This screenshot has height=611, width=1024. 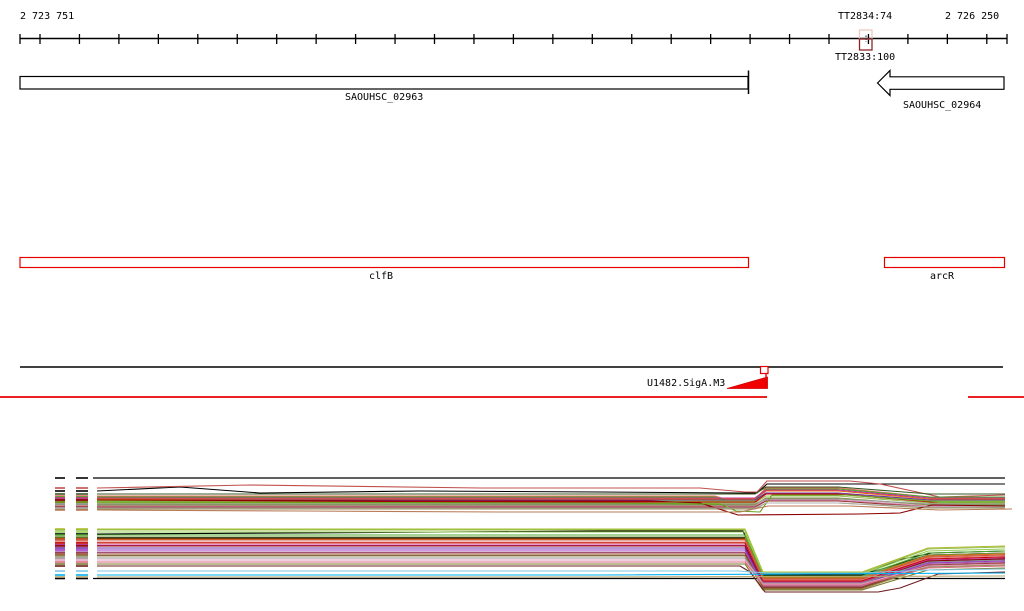 I want to click on terminator-tt2833-label: TT2833:100, so click(x=865, y=57).